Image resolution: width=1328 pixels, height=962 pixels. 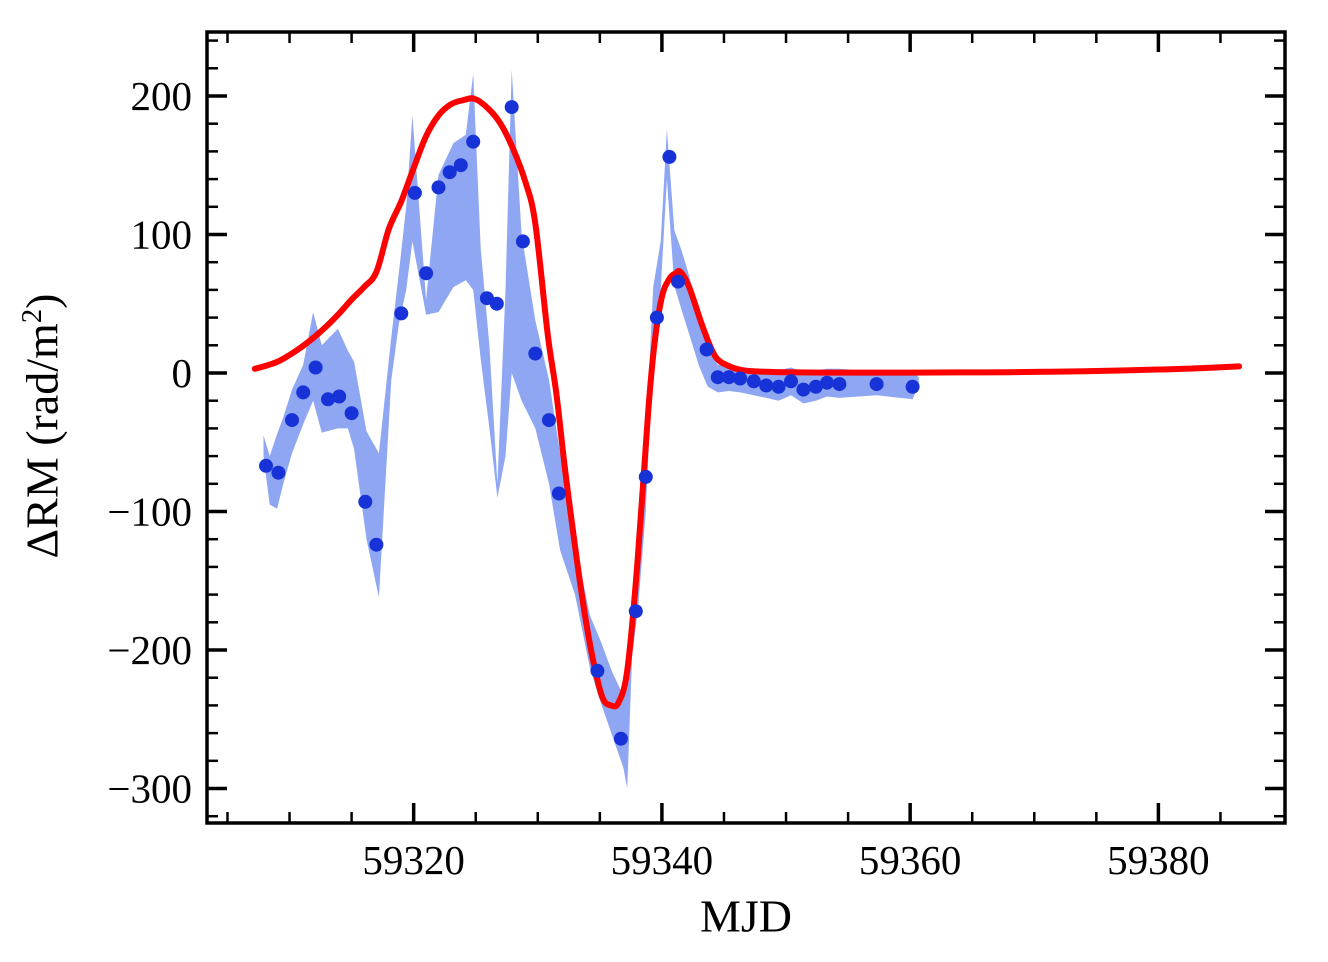 I want to click on y-tick-label: 200, so click(x=162, y=96).